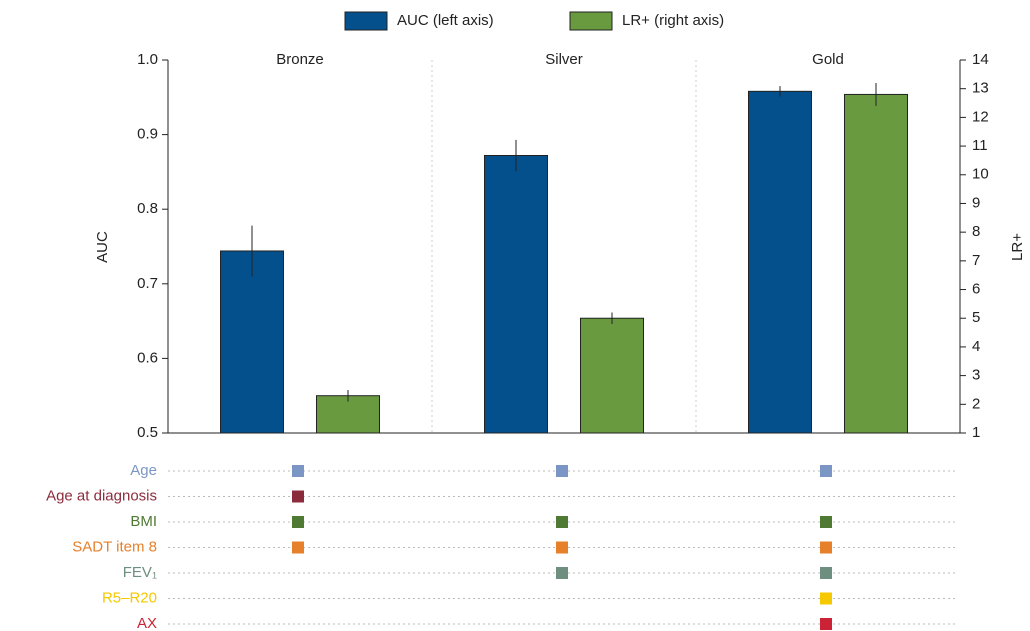 The height and width of the screenshot is (631, 1030). I want to click on y2-tick-label: 3, so click(976, 375).